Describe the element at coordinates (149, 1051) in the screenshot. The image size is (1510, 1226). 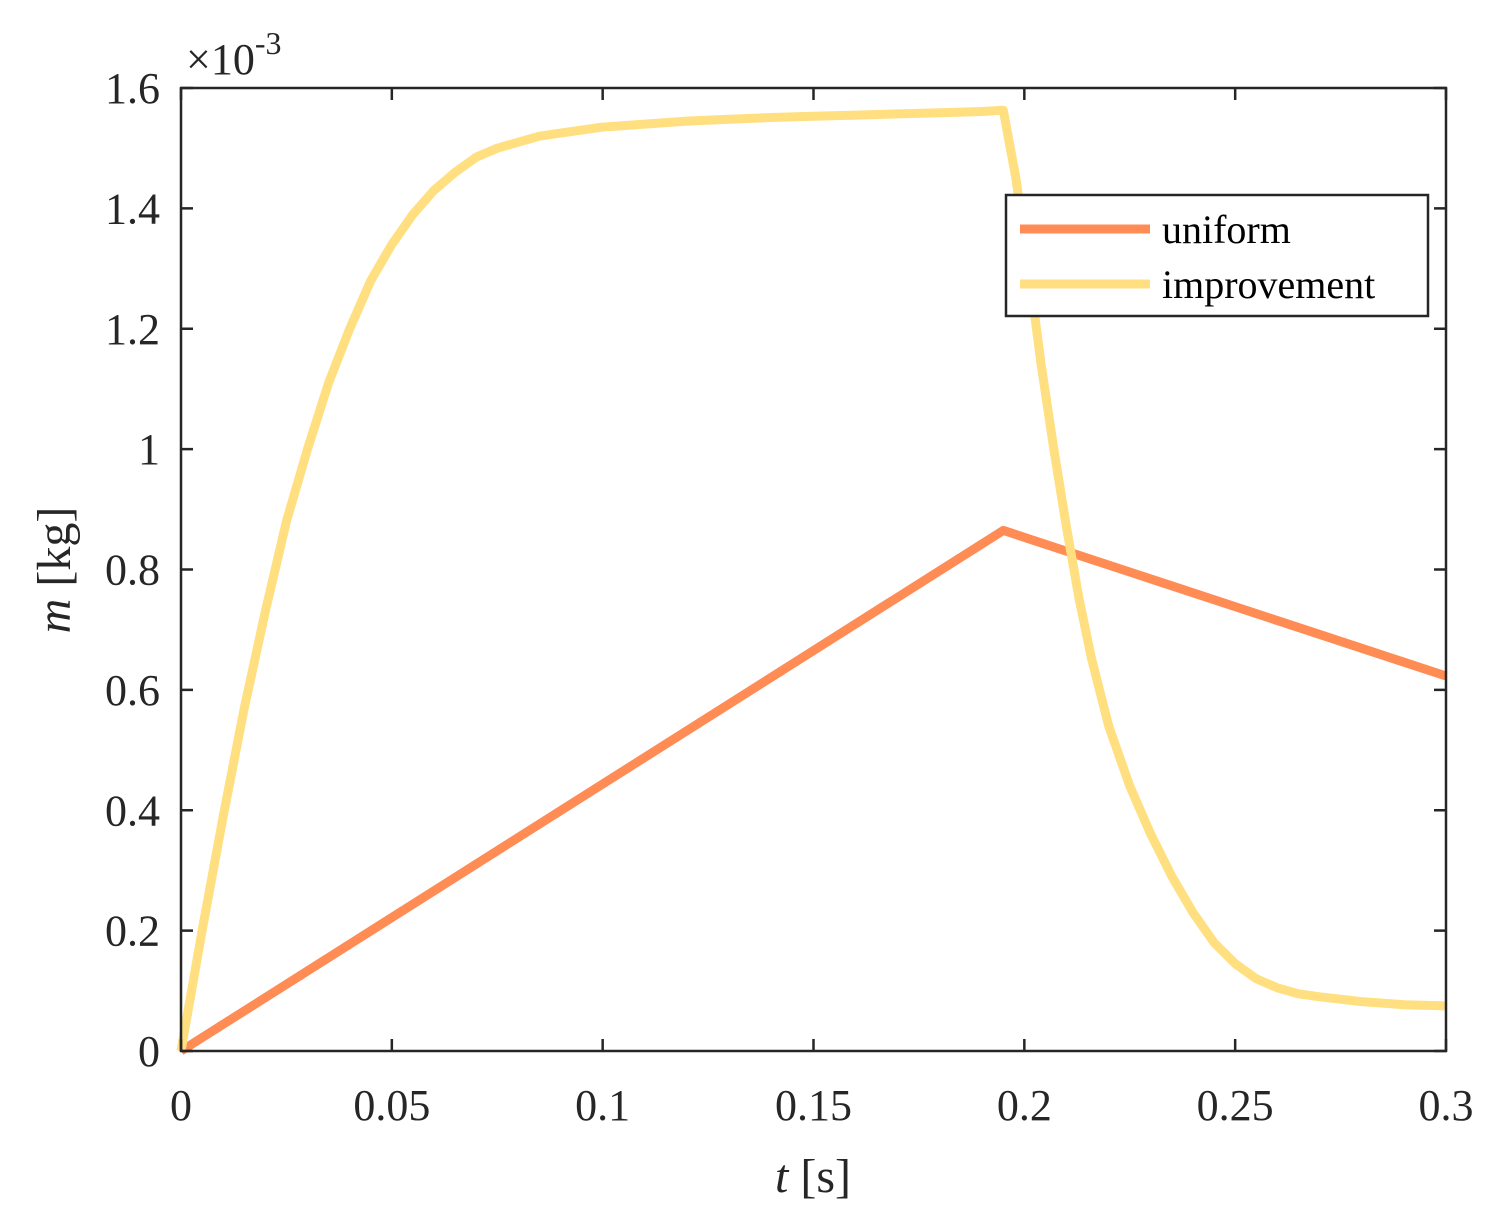
I see `y-tick-label: 0` at that location.